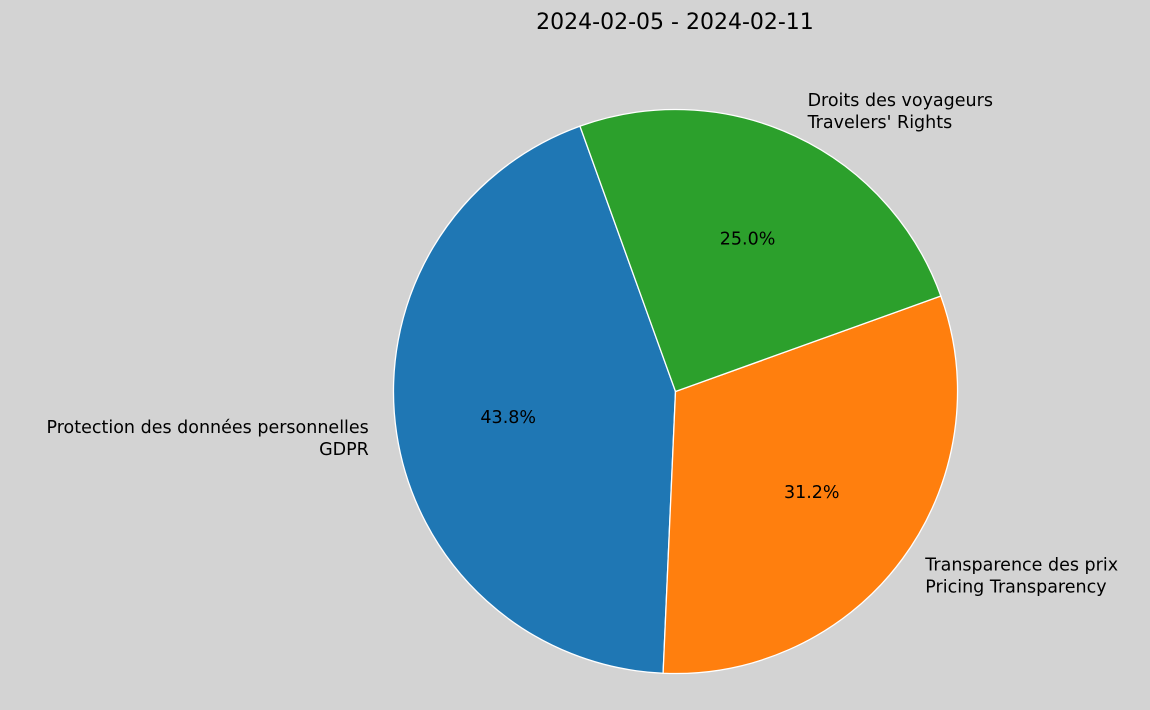 This screenshot has width=1150, height=710. I want to click on slice-travelers-rights, so click(760, 250).